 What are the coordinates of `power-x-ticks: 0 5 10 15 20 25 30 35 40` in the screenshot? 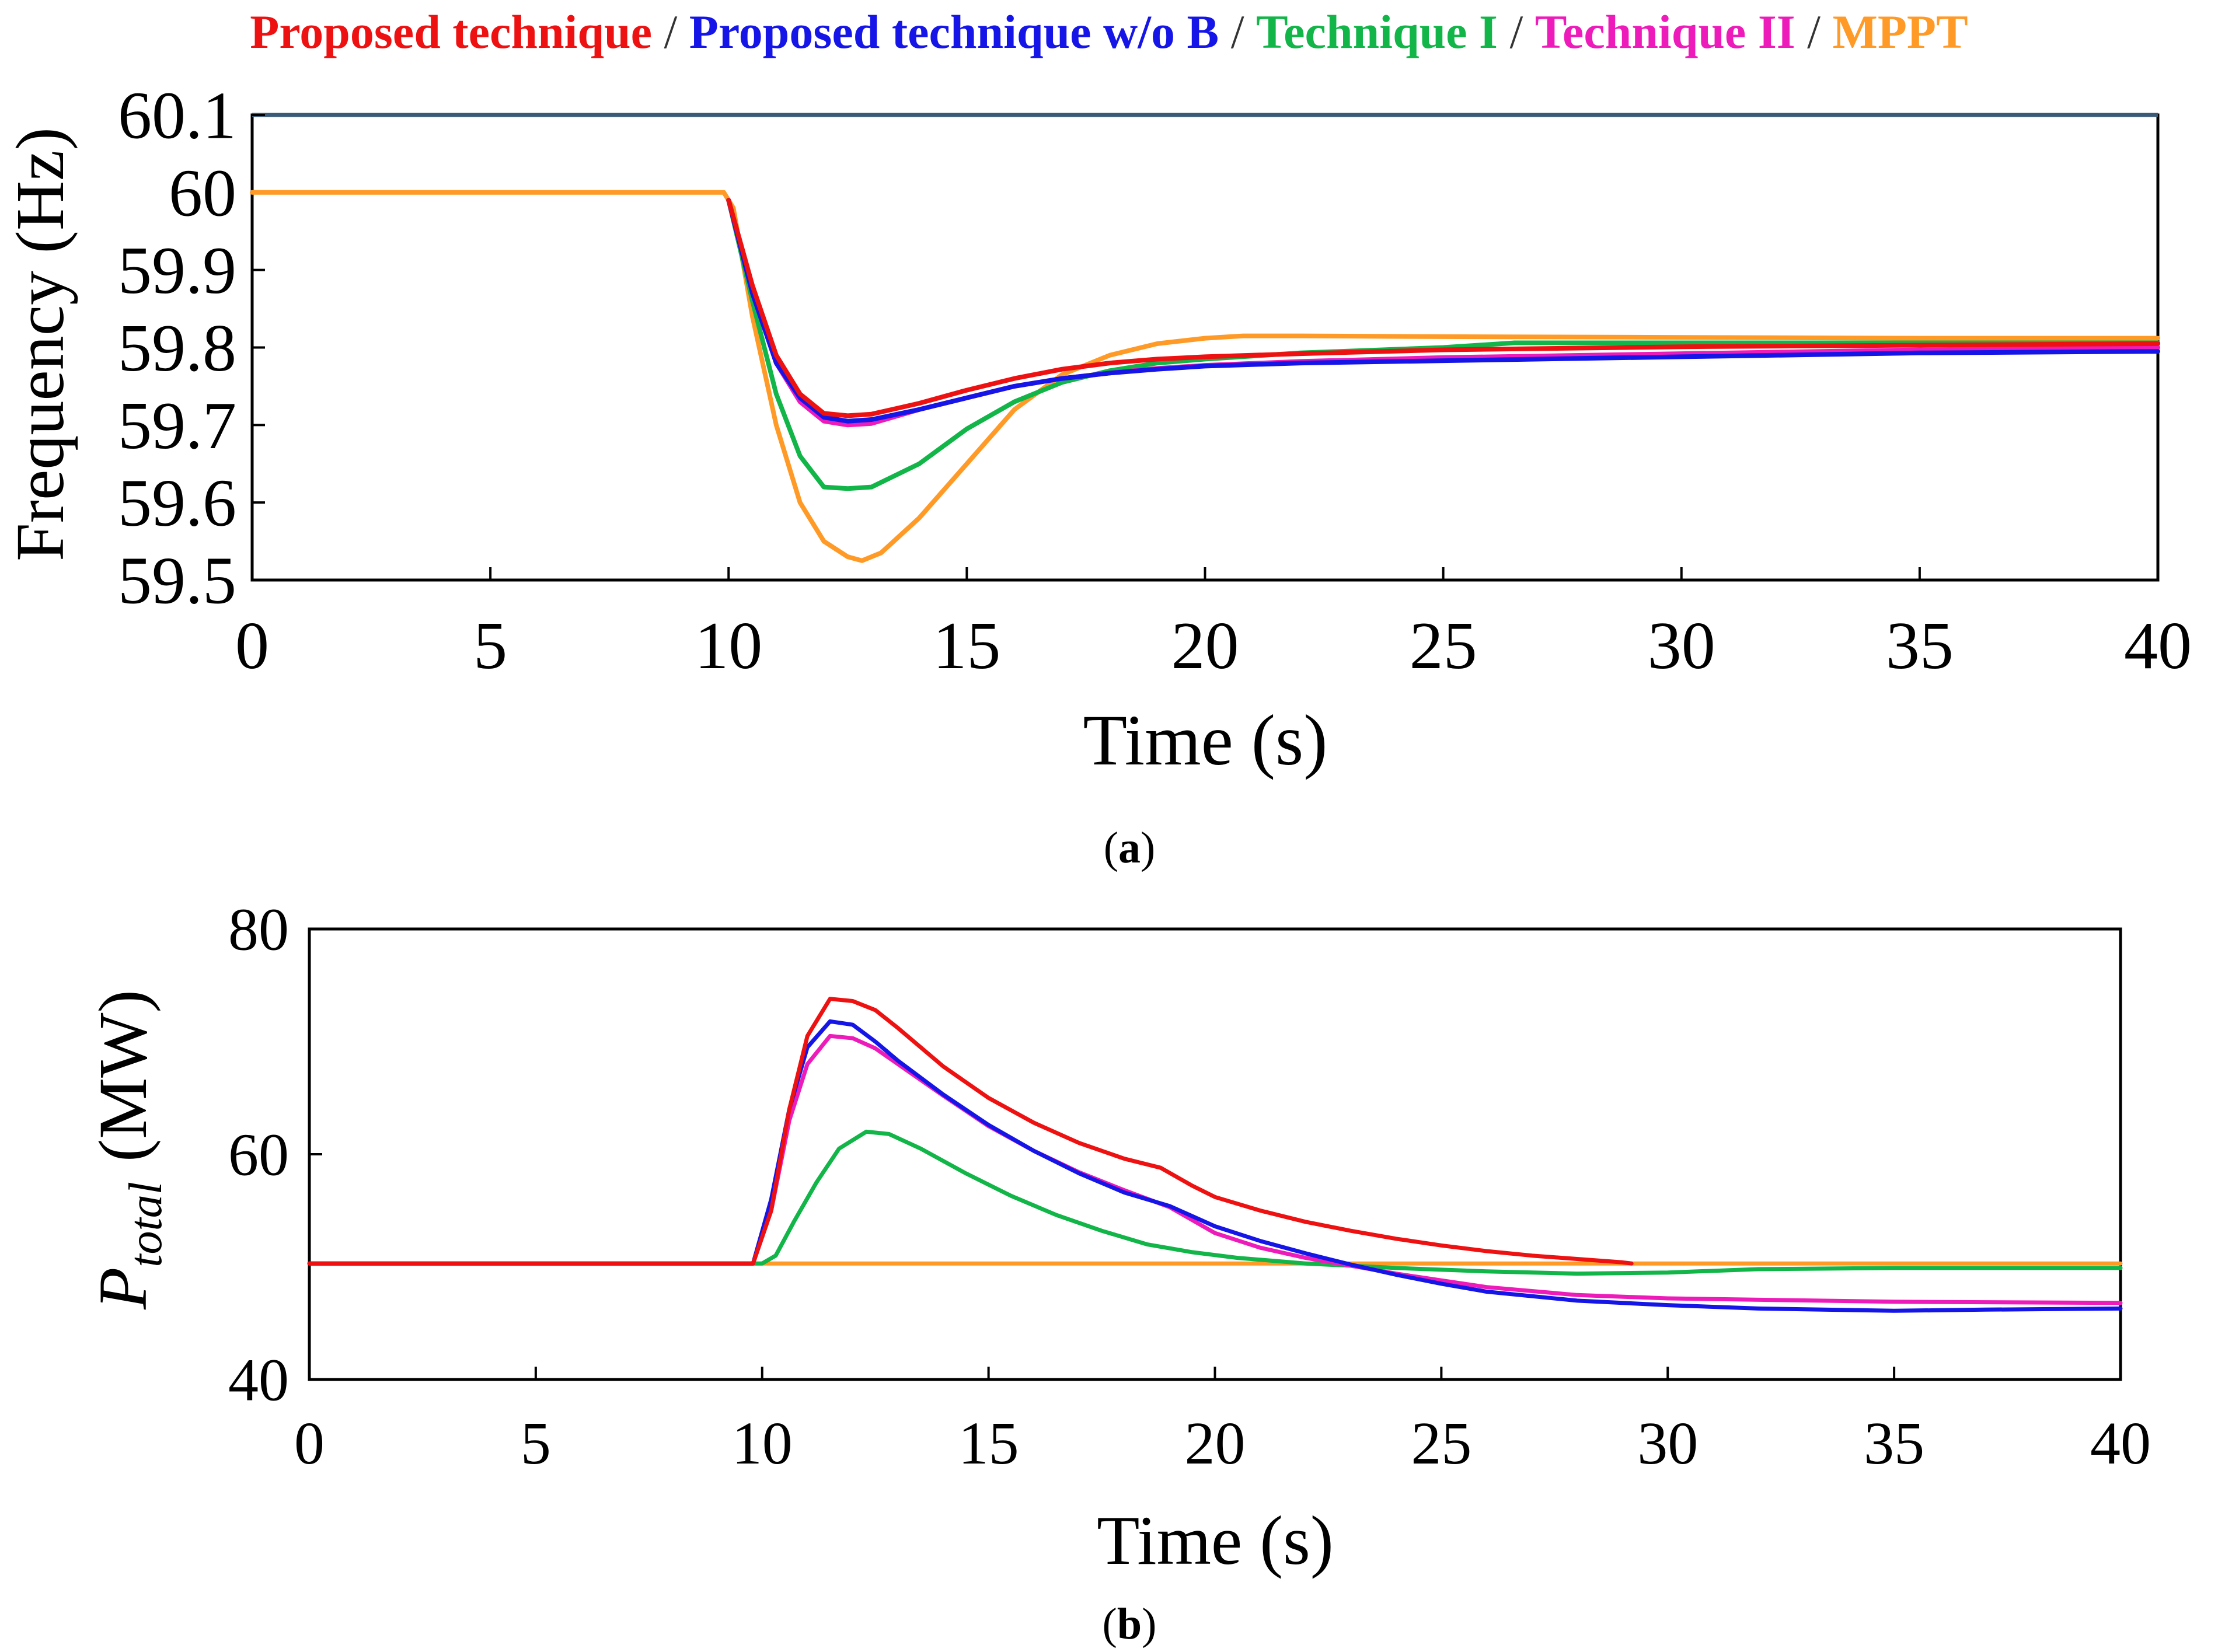 It's located at (1223, 1422).